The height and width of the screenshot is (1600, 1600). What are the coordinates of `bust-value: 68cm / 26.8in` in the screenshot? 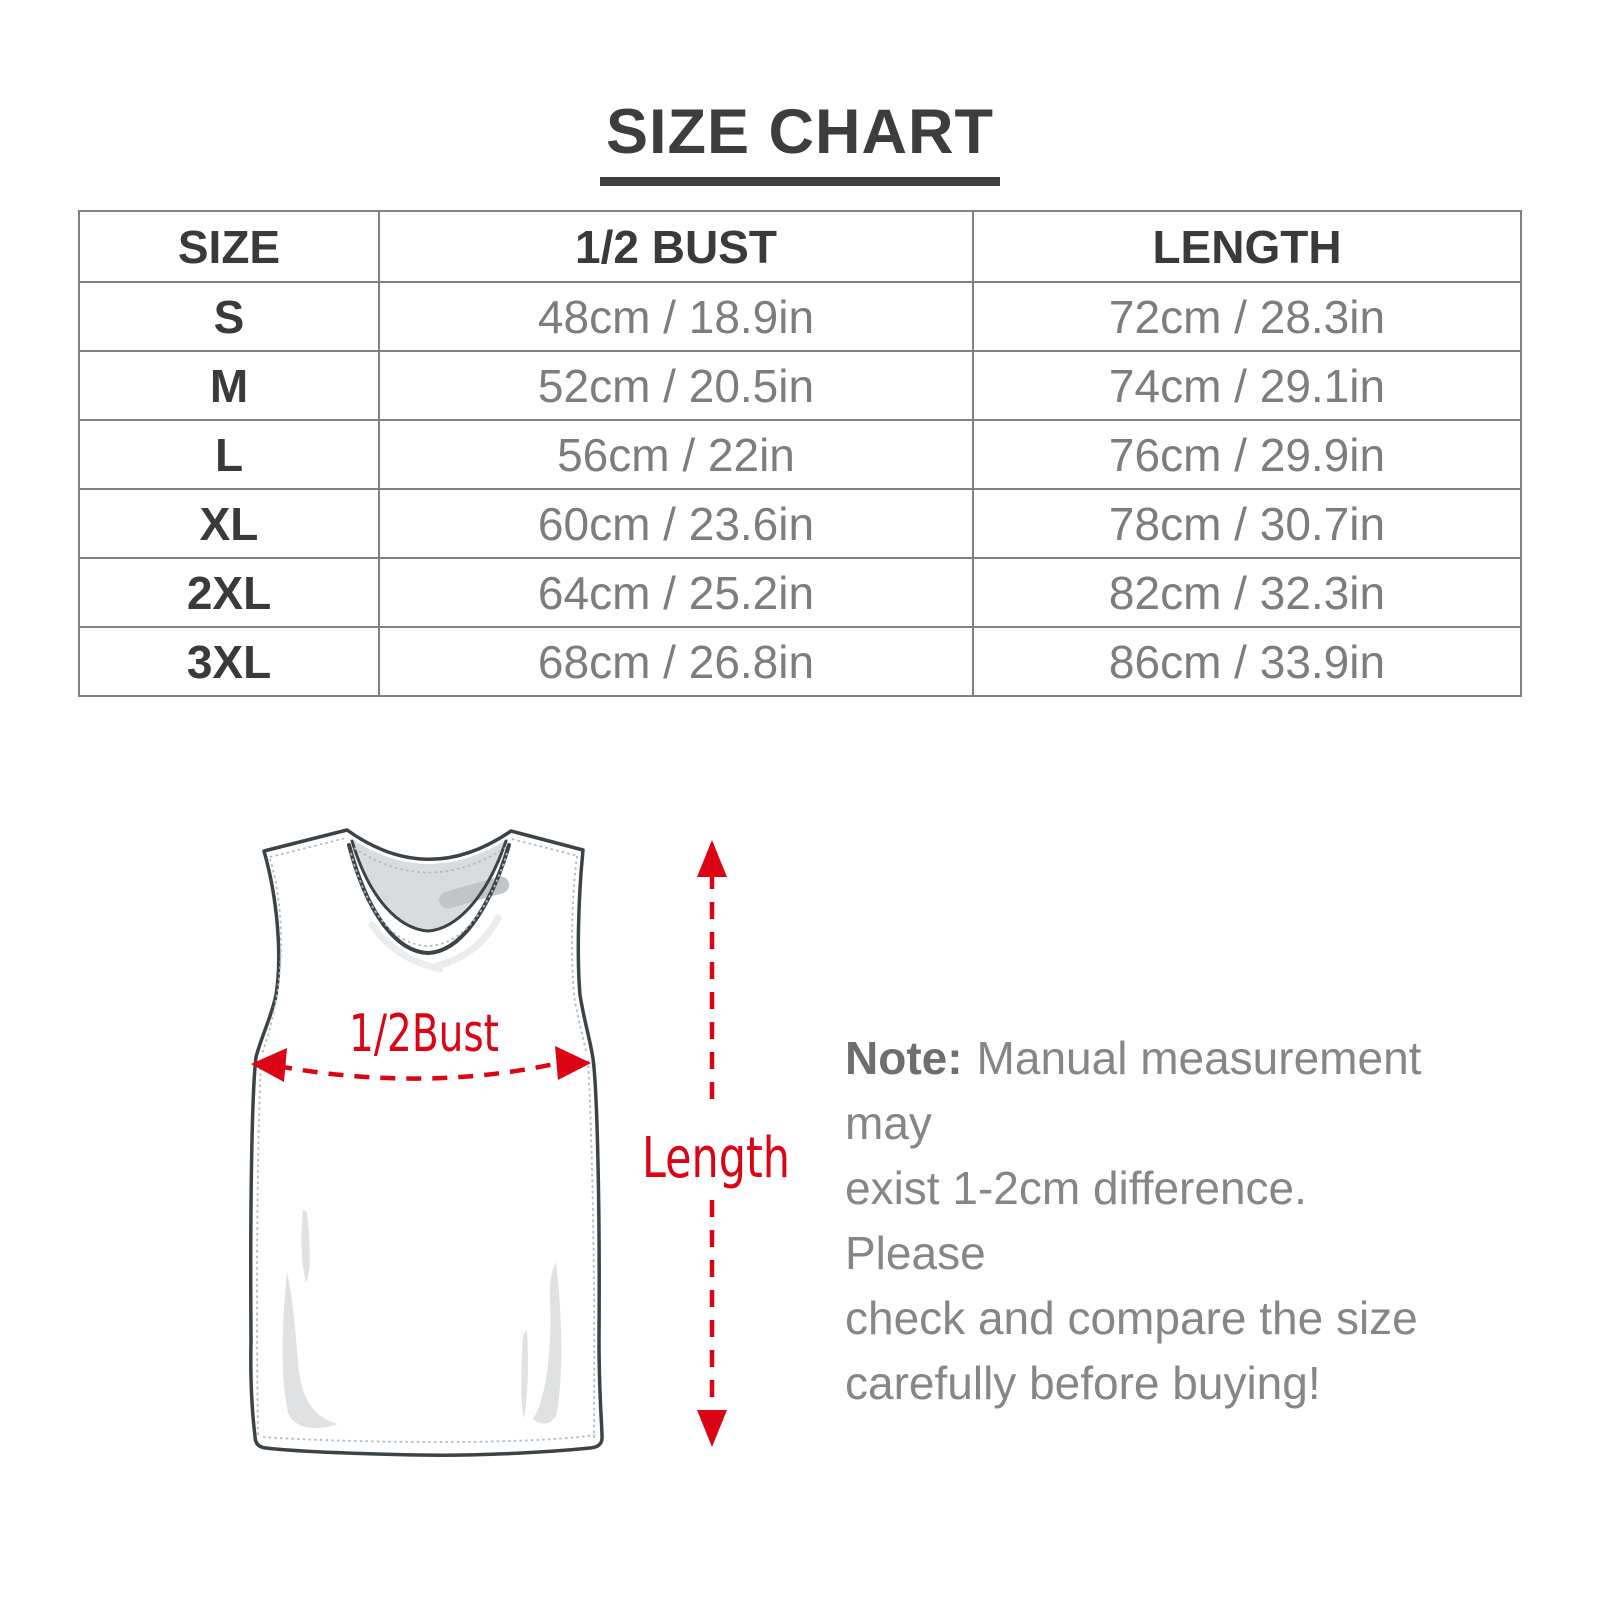 It's located at (676, 661).